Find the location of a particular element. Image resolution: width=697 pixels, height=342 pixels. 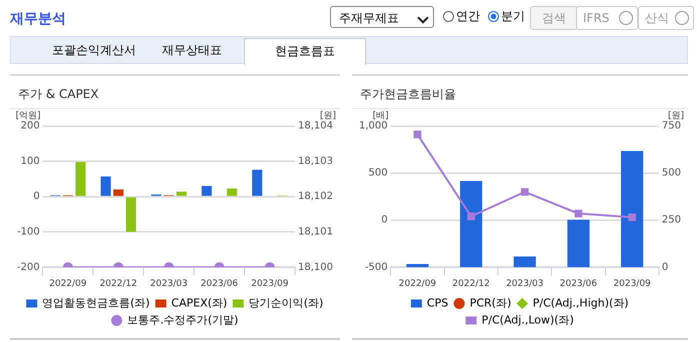

y-axis-title: [배] is located at coordinates (380, 115).